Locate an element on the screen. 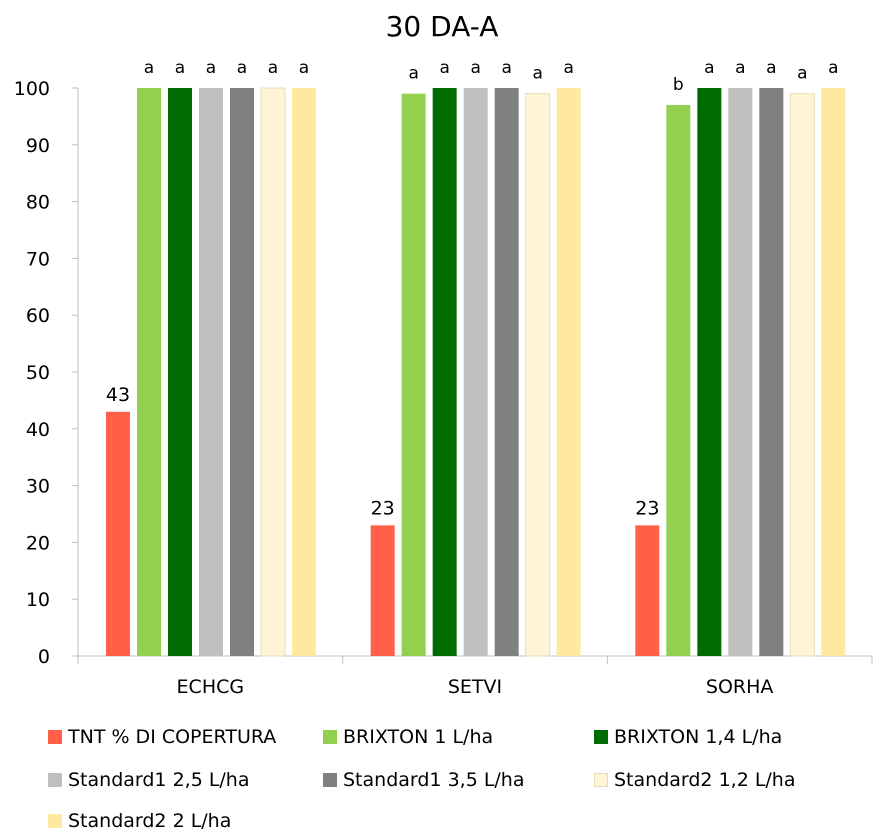 The height and width of the screenshot is (835, 884). legend-label: Standard1 2,5 L/ha is located at coordinates (159, 780).